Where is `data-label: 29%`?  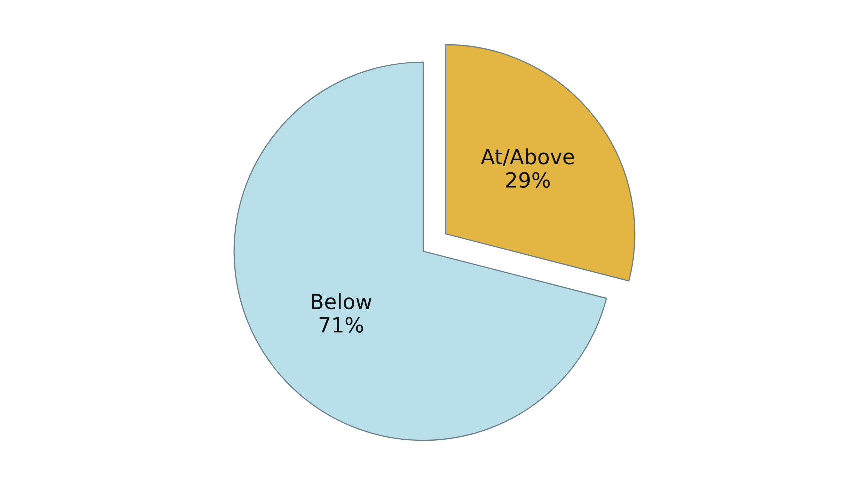 data-label: 29% is located at coordinates (528, 180).